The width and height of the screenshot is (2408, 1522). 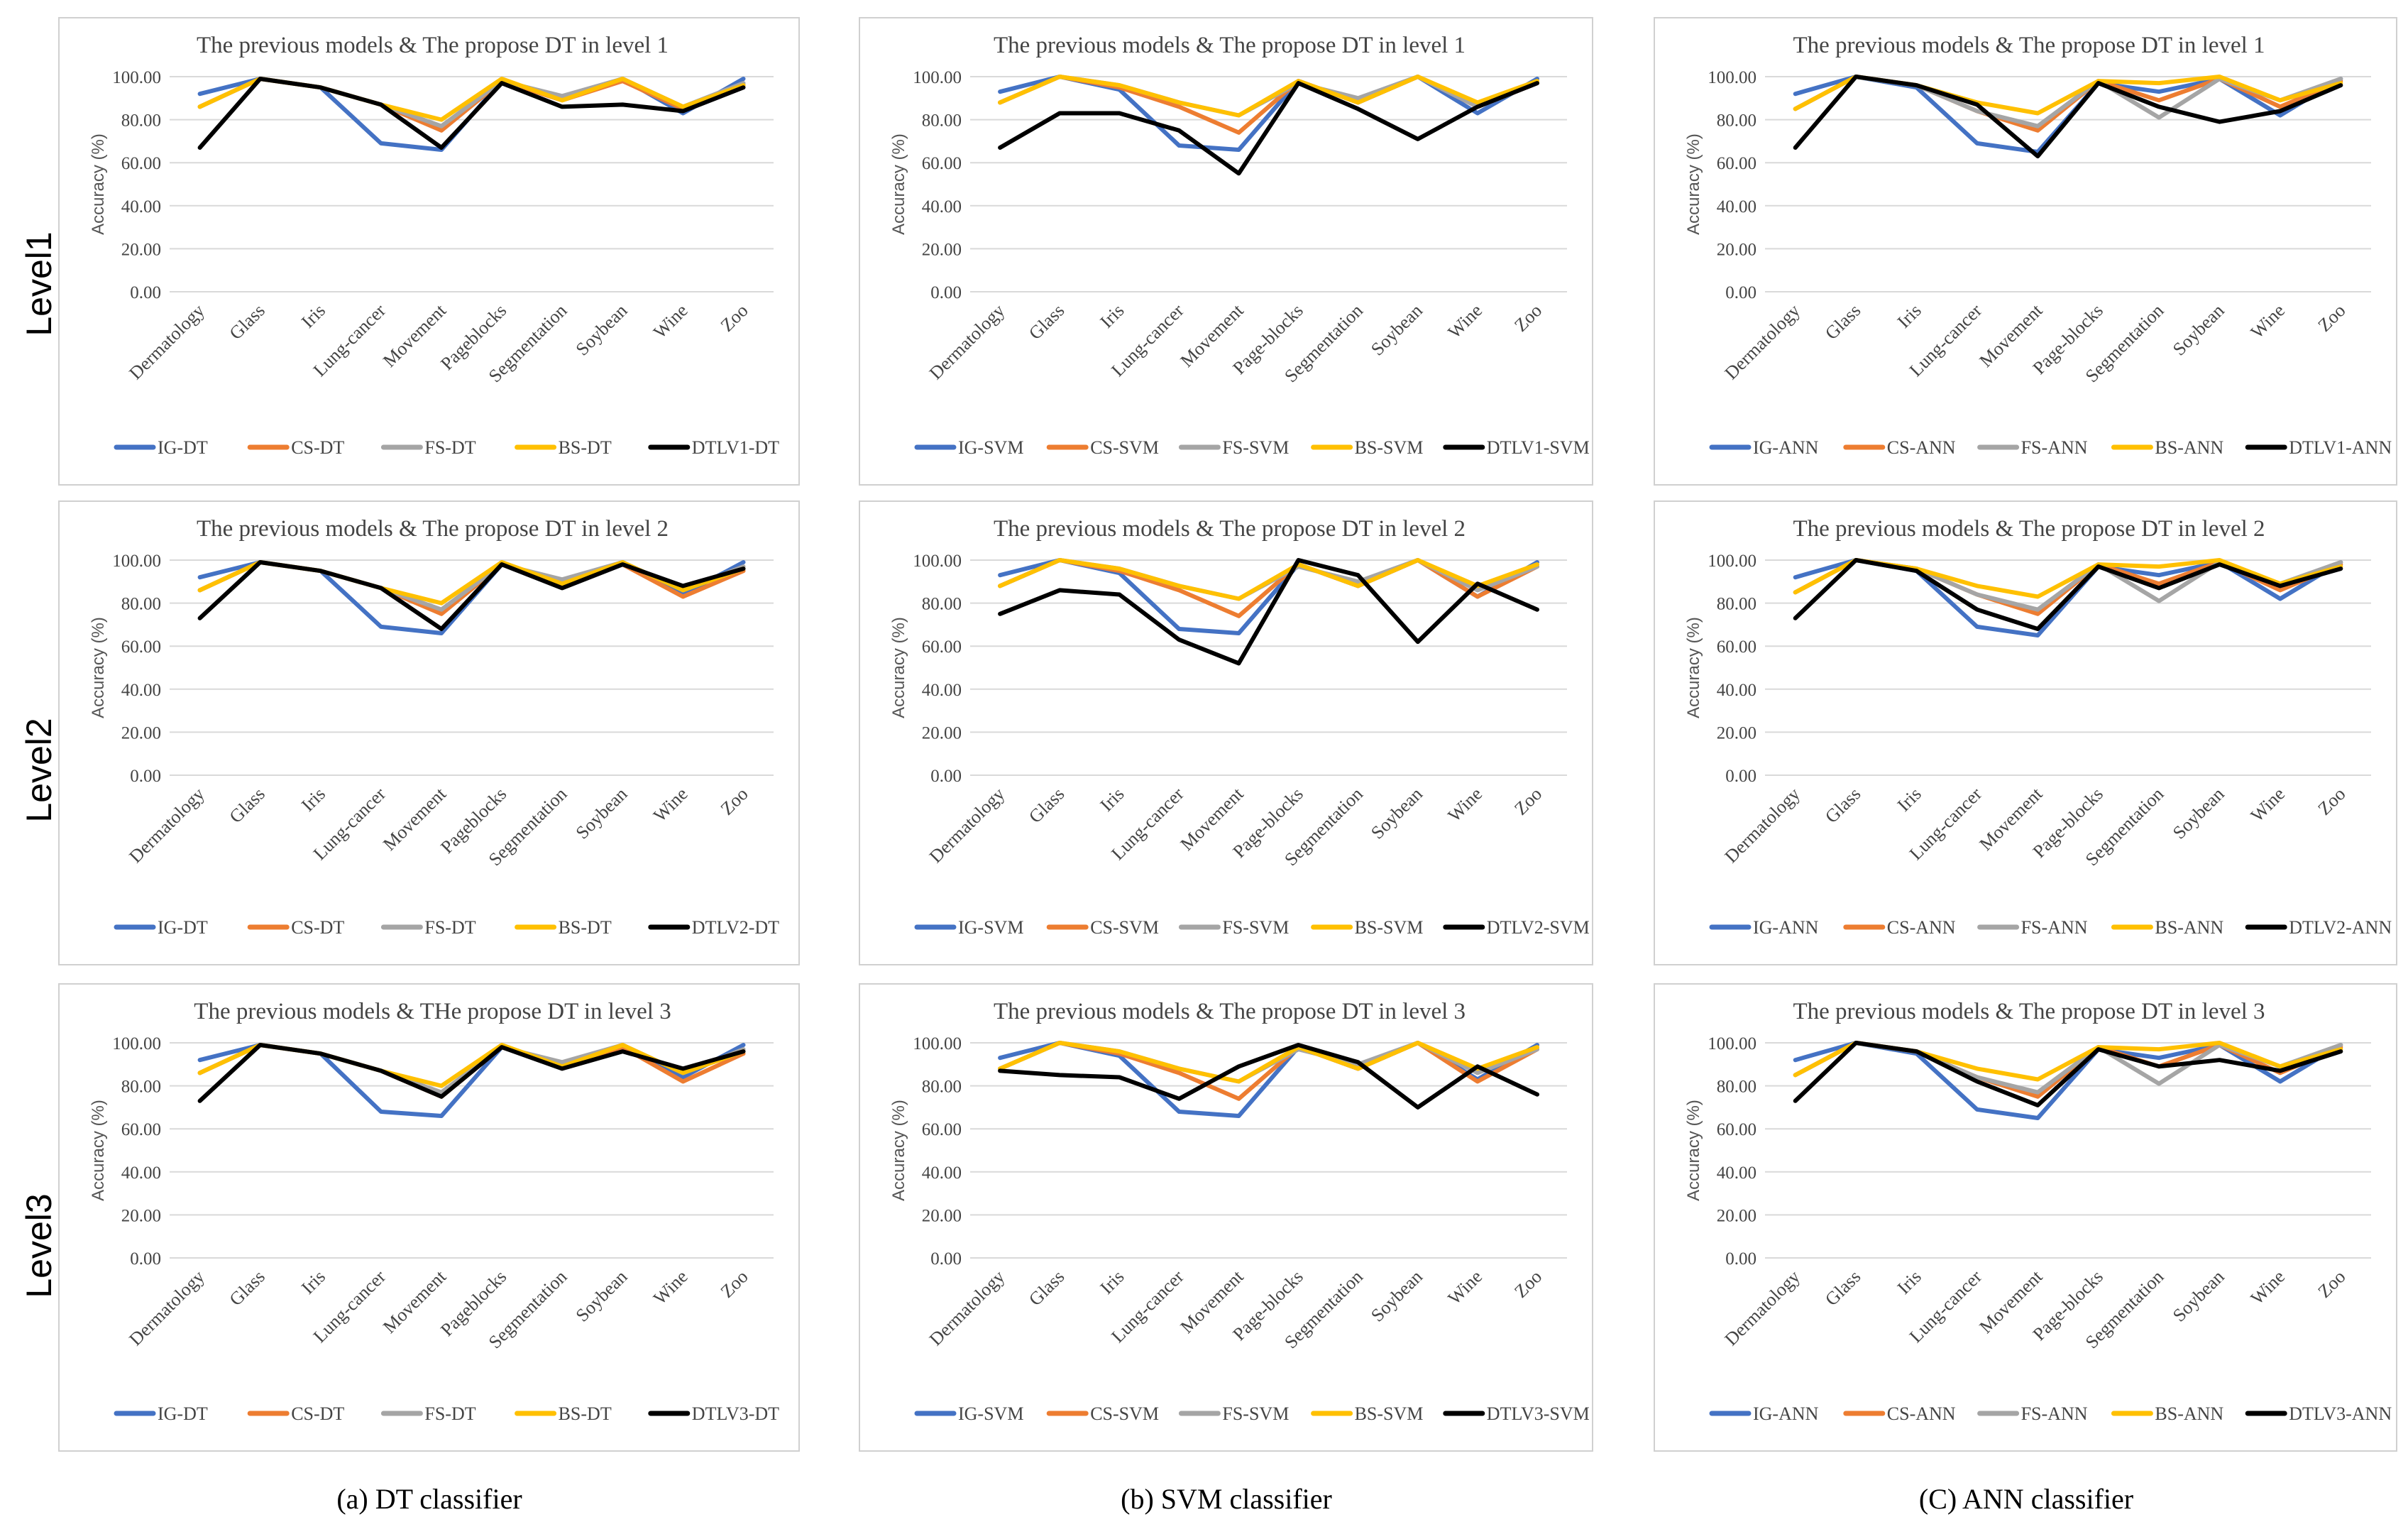 What do you see at coordinates (2054, 927) in the screenshot?
I see `legend-label: FS-ANN` at bounding box center [2054, 927].